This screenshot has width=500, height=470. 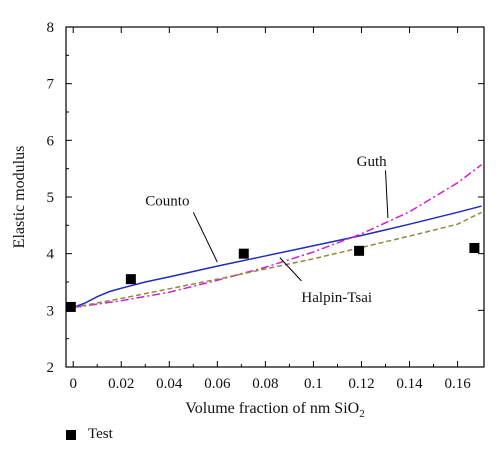 What do you see at coordinates (362, 414) in the screenshot?
I see `x-axis-title-subscript: 2` at bounding box center [362, 414].